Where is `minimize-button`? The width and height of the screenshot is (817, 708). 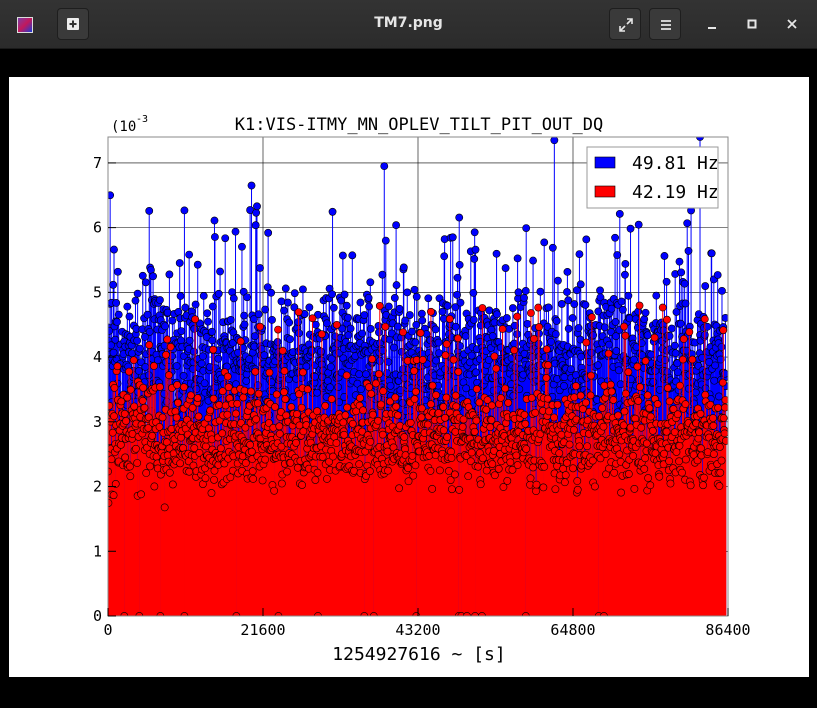 minimize-button is located at coordinates (712, 24).